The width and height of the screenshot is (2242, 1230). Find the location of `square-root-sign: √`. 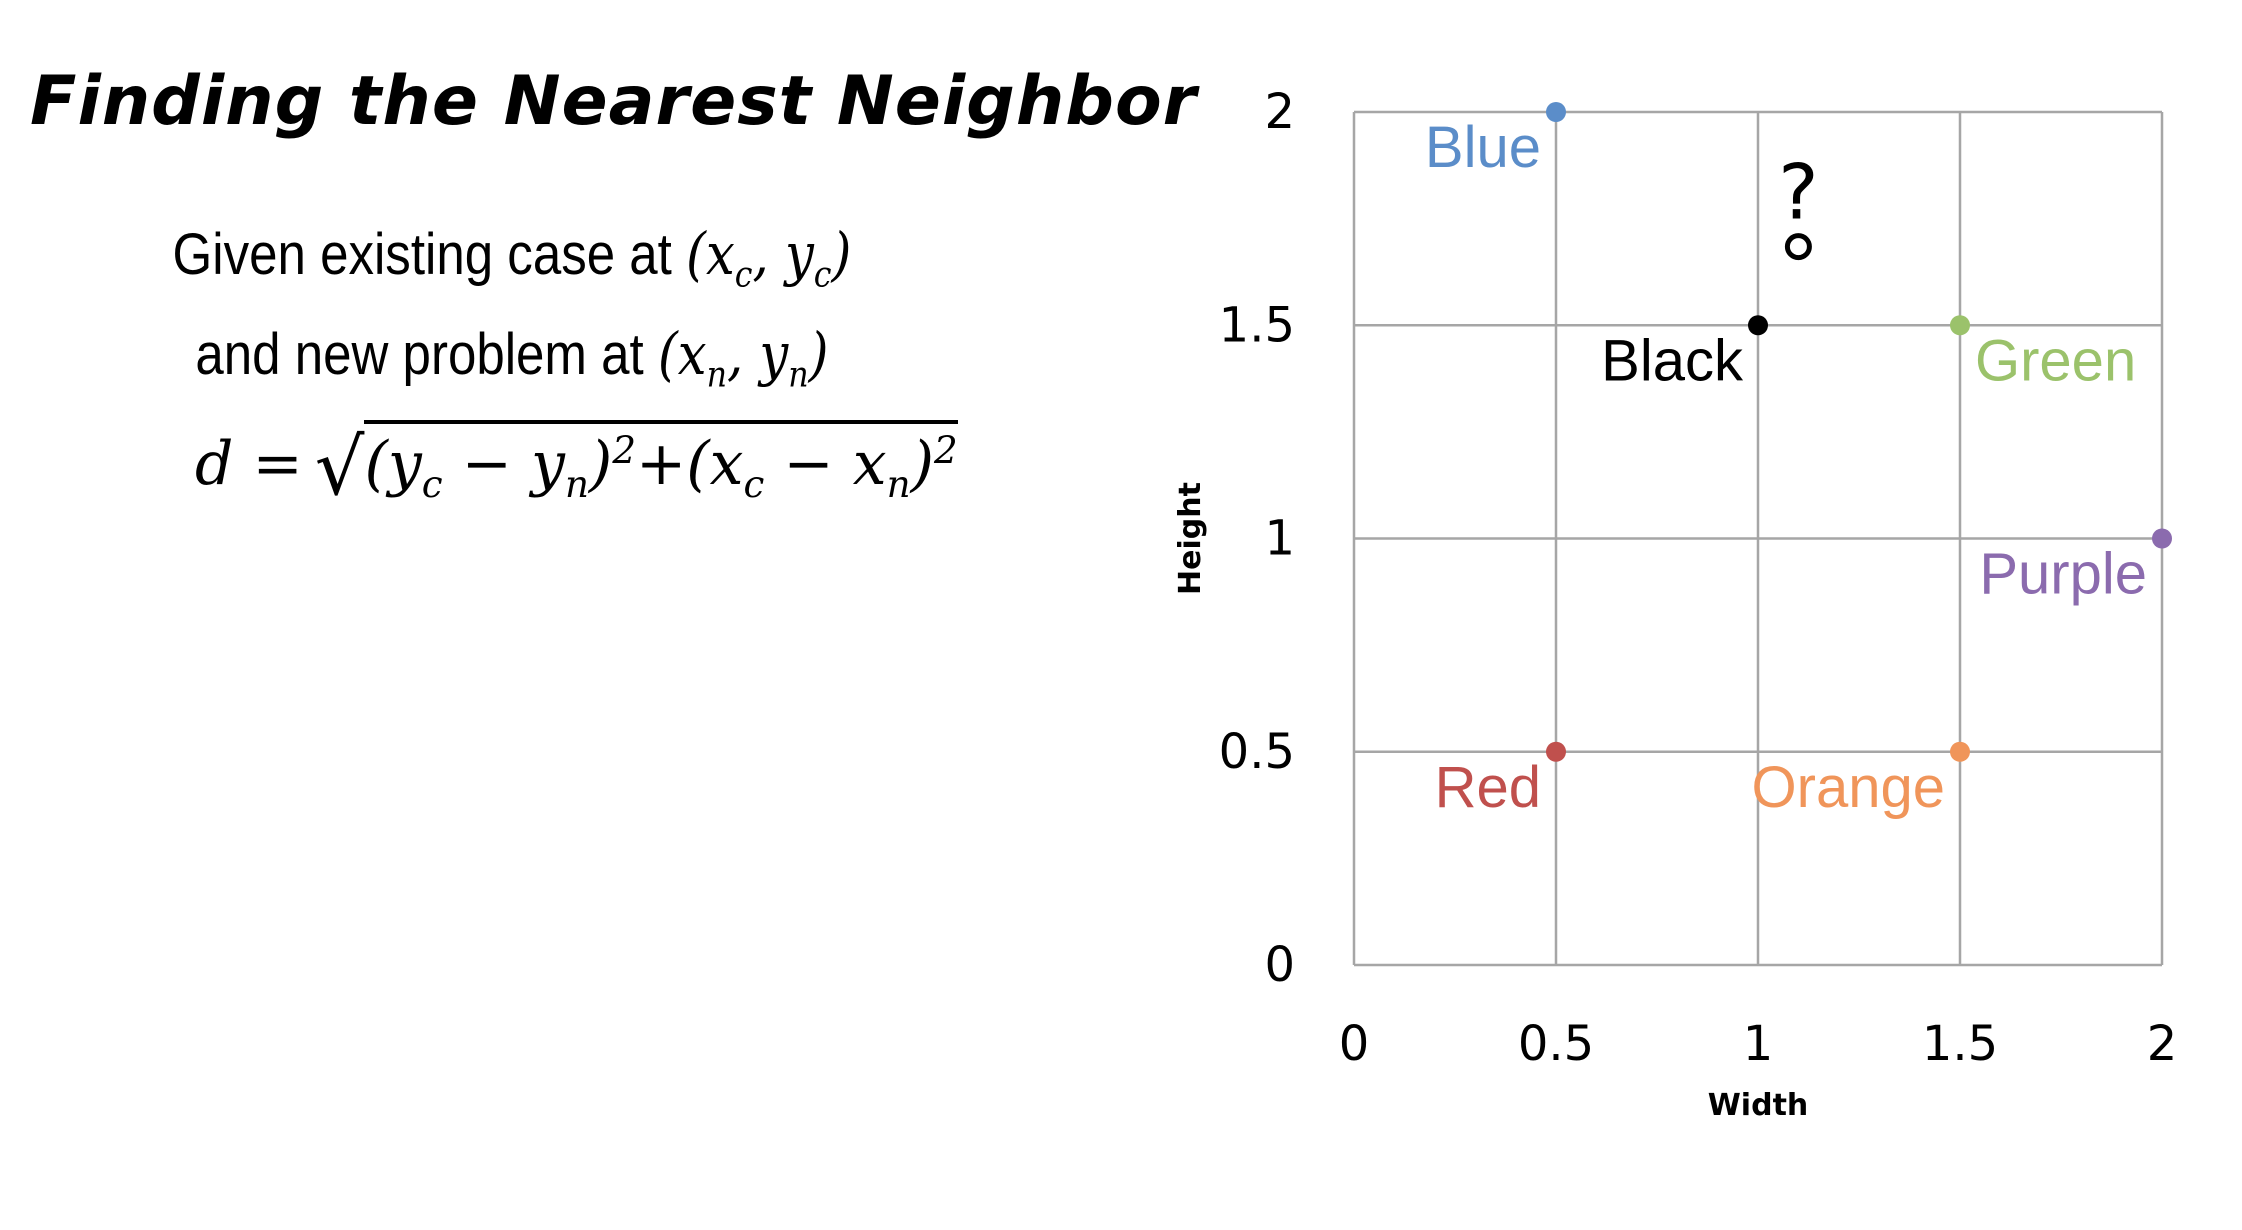

square-root-sign: √ is located at coordinates (339, 468).